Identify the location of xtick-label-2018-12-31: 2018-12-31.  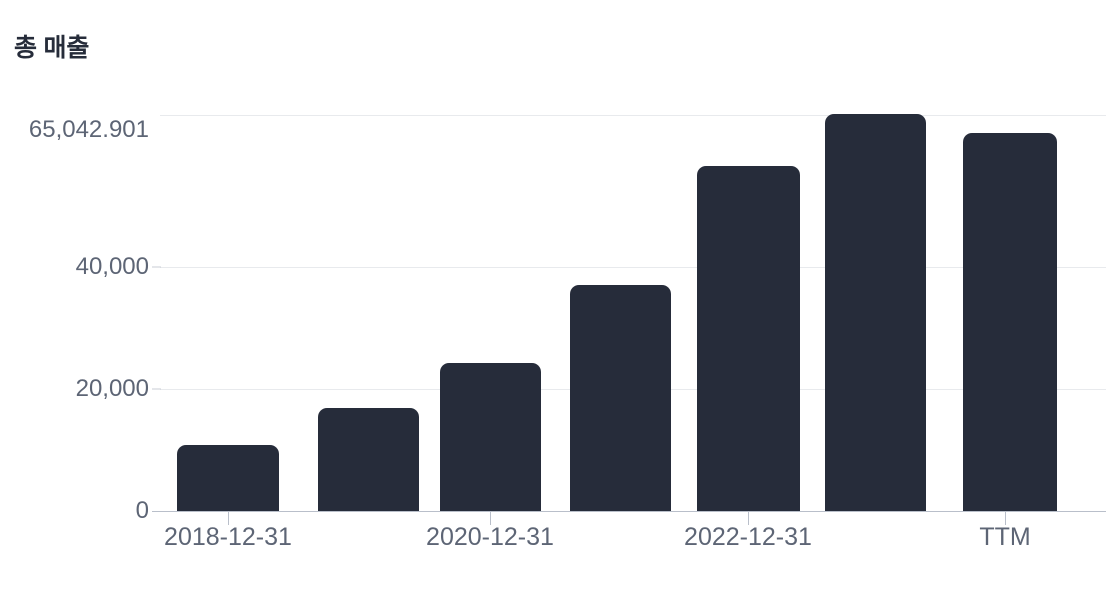
(228, 537).